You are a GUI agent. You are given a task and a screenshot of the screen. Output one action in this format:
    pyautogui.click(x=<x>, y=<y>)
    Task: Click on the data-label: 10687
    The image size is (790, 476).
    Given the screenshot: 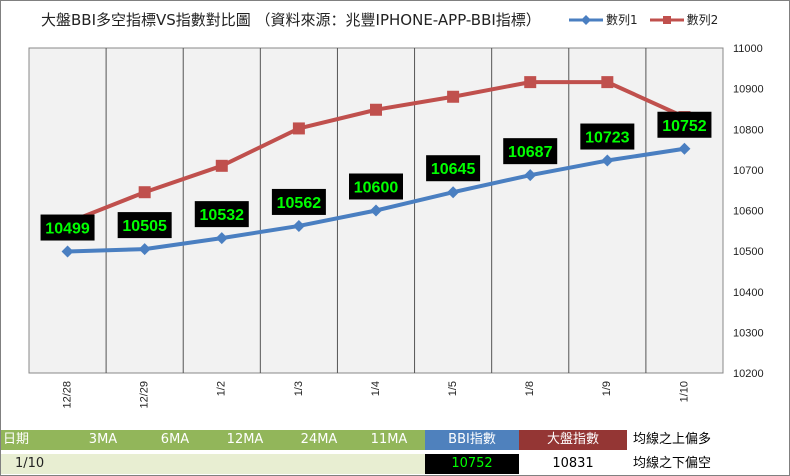 What is the action you would take?
    pyautogui.click(x=530, y=152)
    